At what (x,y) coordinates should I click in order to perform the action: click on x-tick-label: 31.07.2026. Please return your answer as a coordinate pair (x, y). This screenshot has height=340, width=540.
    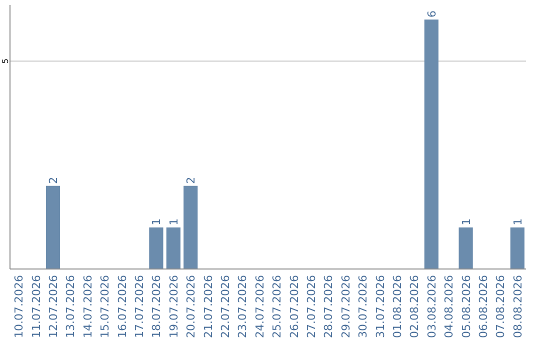
    Looking at the image, I should click on (380, 306).